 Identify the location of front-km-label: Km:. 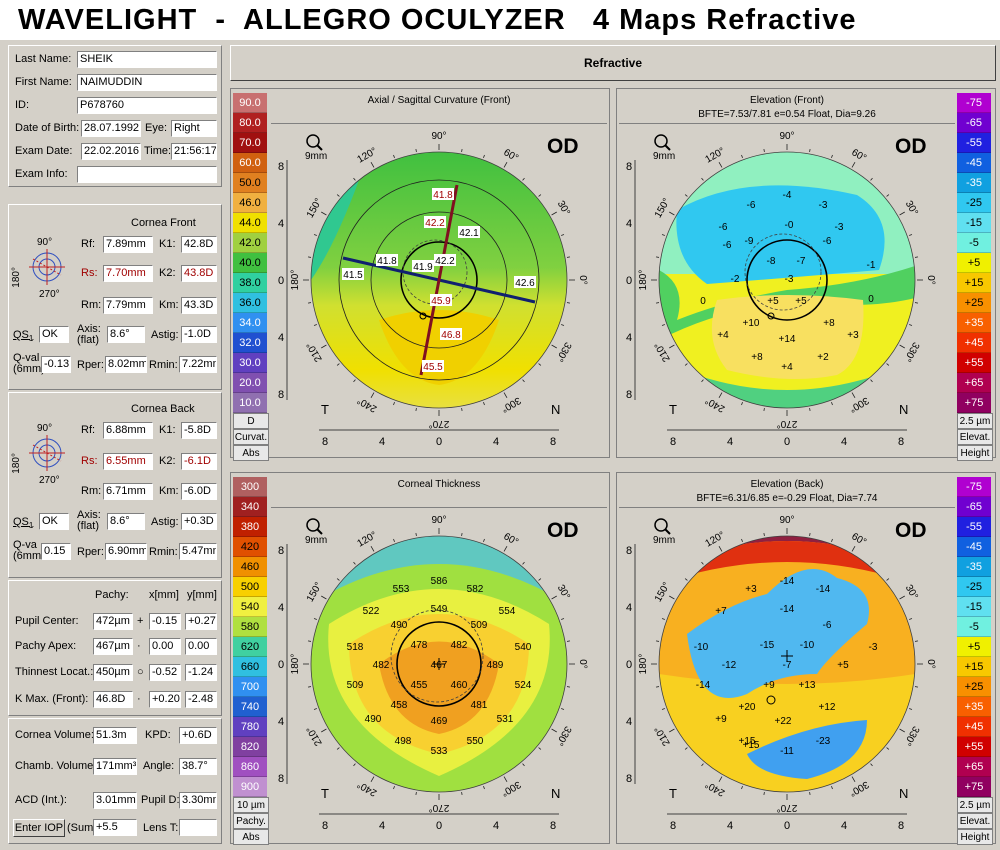
(169, 305).